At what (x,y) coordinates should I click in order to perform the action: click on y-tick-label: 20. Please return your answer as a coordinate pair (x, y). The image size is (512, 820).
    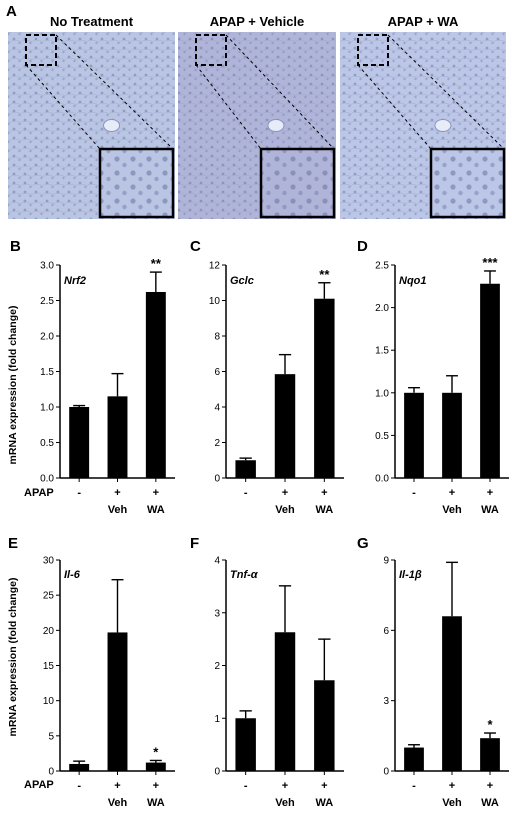
    Looking at the image, I should click on (49, 631).